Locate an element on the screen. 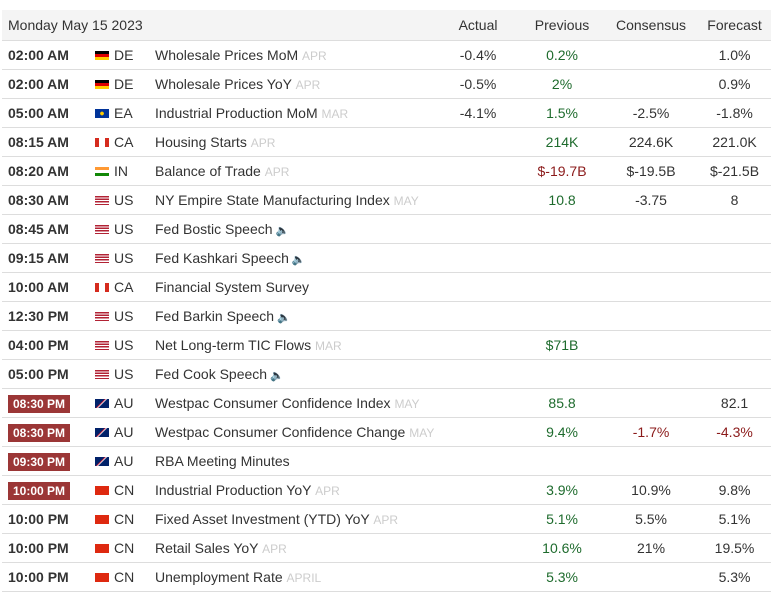 Image resolution: width=771 pixels, height=615 pixels. previous-value: $-19.7B is located at coordinates (562, 171).